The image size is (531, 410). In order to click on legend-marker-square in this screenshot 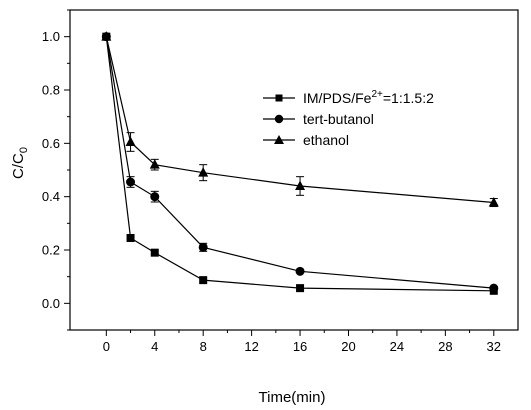, I will do `click(279, 98)`.